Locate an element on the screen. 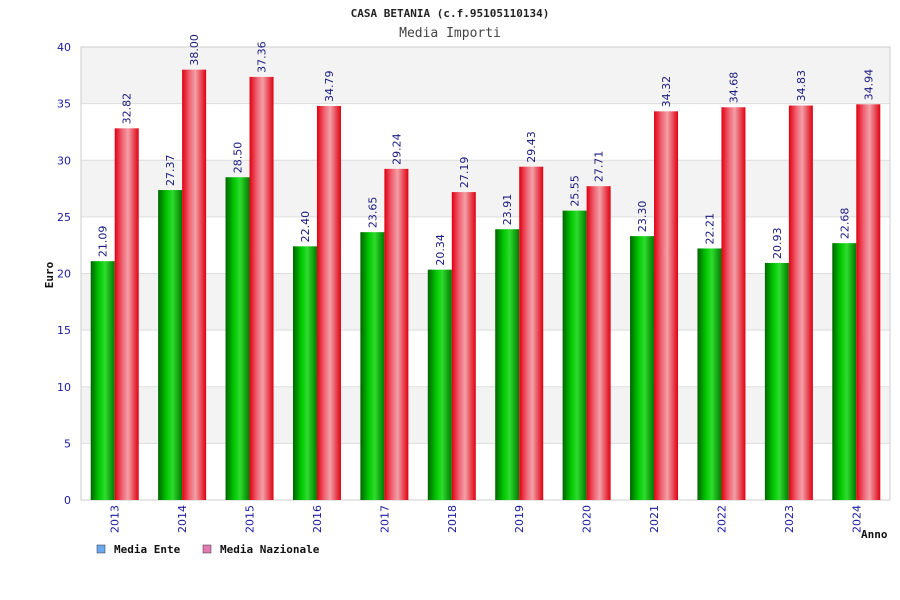  data-label: 23.65 is located at coordinates (372, 213).